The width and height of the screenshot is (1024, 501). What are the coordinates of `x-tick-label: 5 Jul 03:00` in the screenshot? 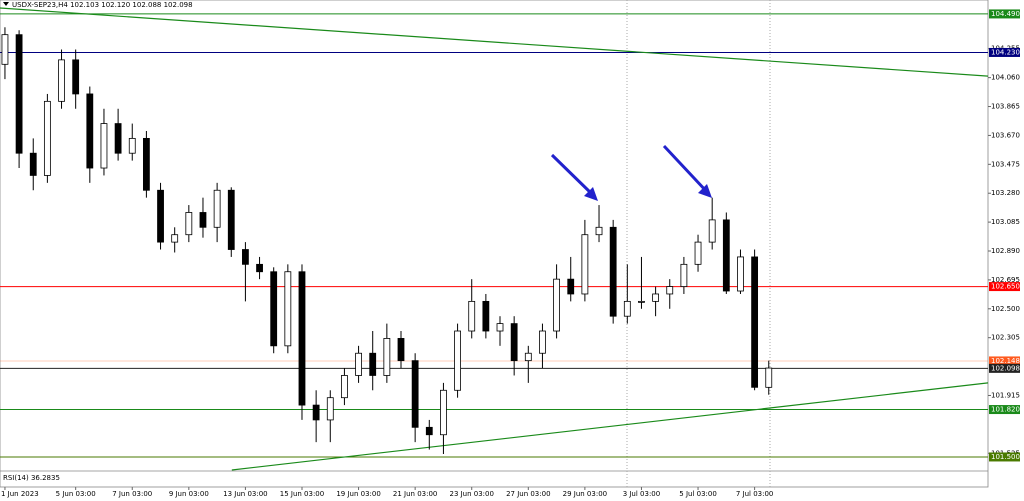 It's located at (698, 494).